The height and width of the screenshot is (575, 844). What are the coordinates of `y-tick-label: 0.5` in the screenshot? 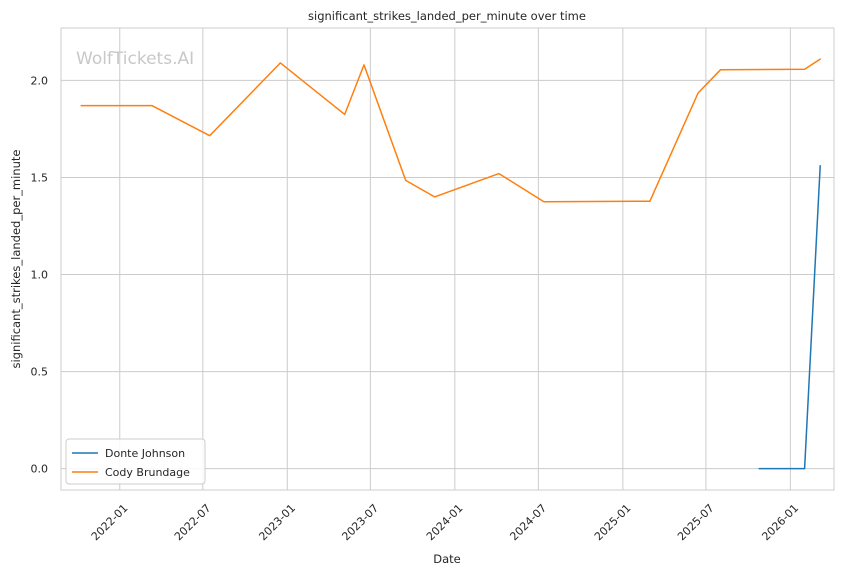 It's located at (40, 372).